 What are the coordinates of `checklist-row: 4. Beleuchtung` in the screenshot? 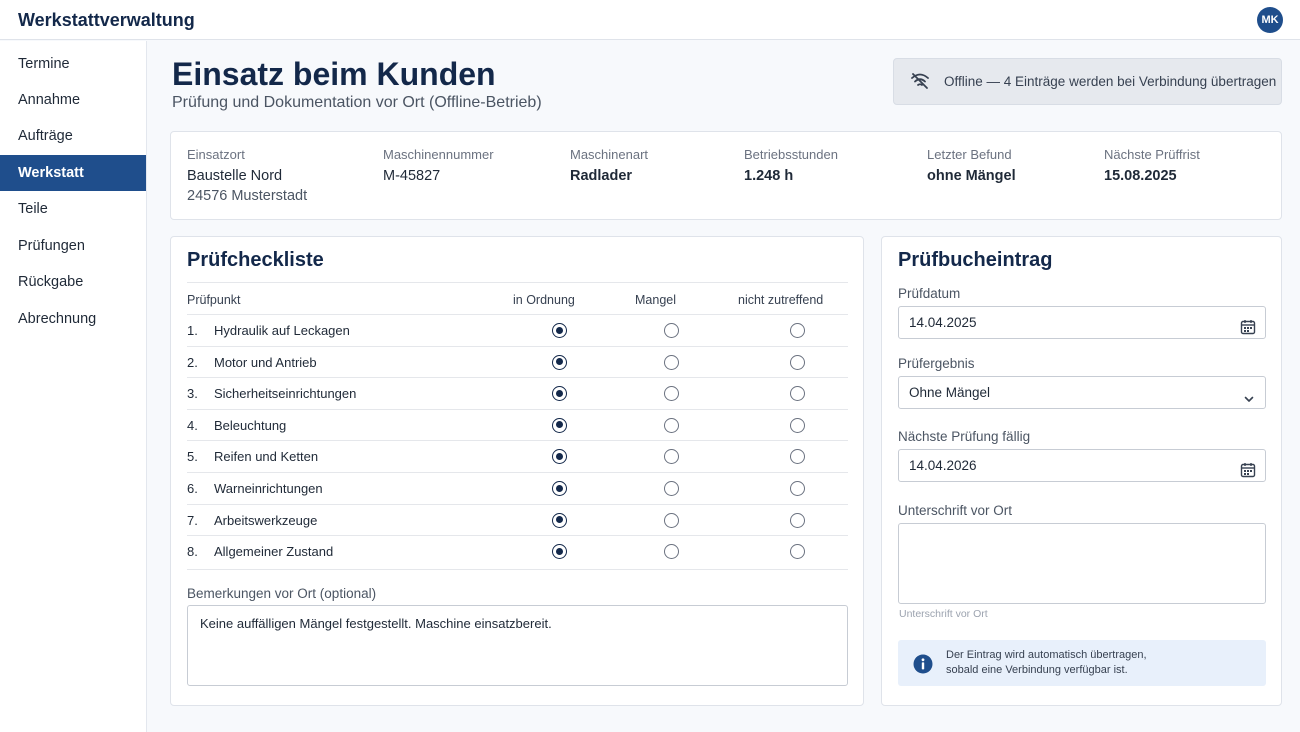 It's located at (517, 424).